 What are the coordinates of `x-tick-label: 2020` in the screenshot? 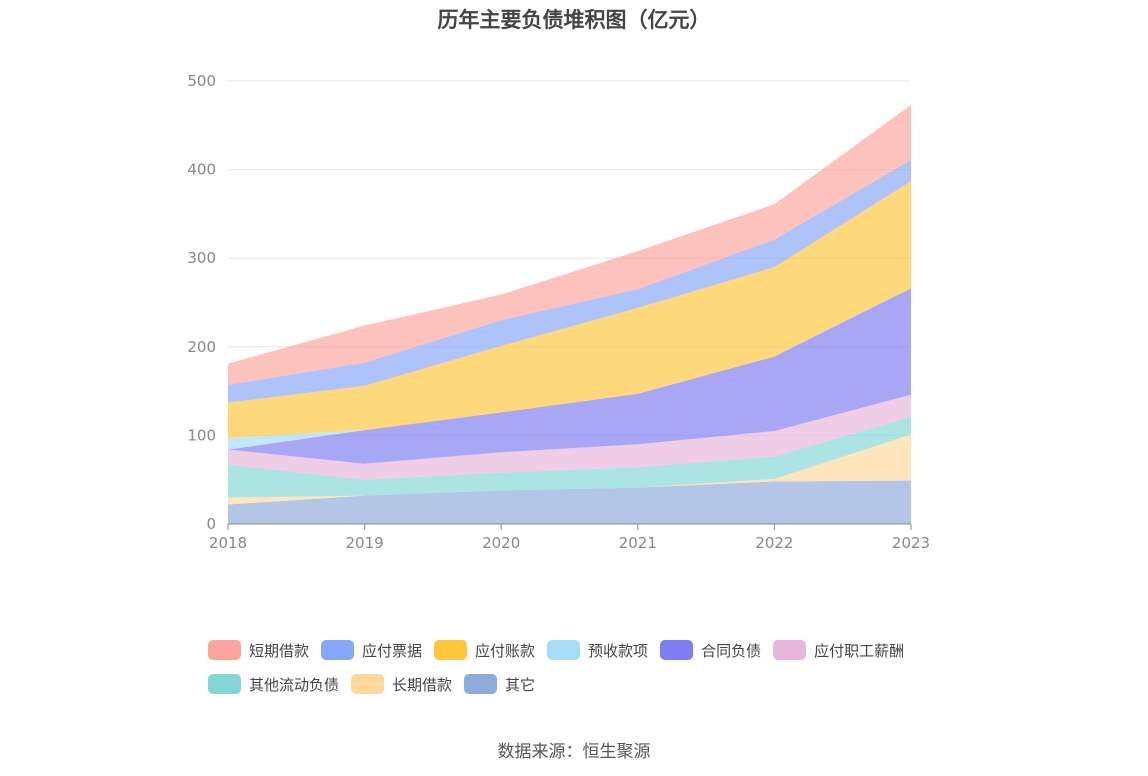 It's located at (501, 543).